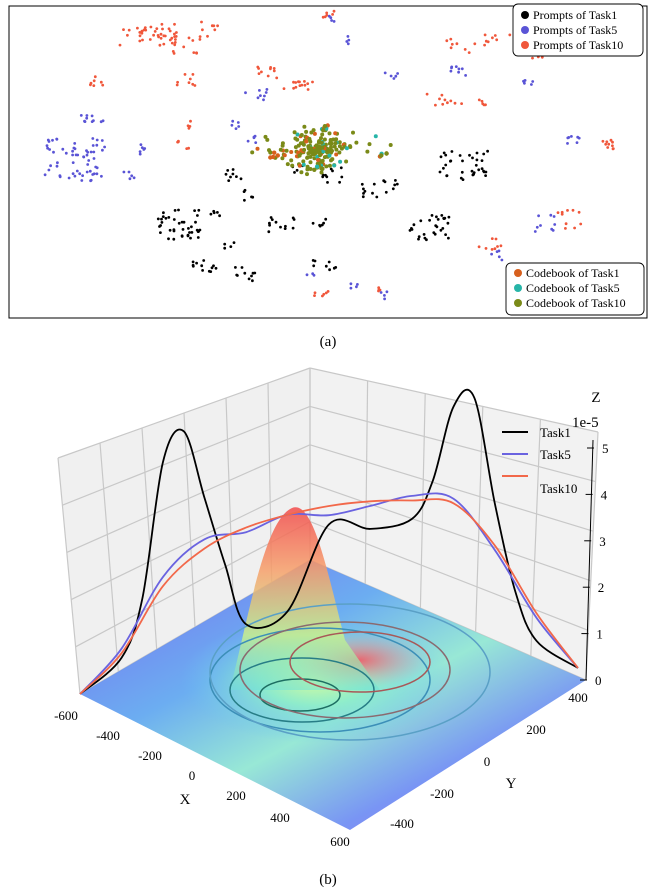 The height and width of the screenshot is (896, 656). Describe the element at coordinates (602, 541) in the screenshot. I see `z-tick-label: 3` at that location.